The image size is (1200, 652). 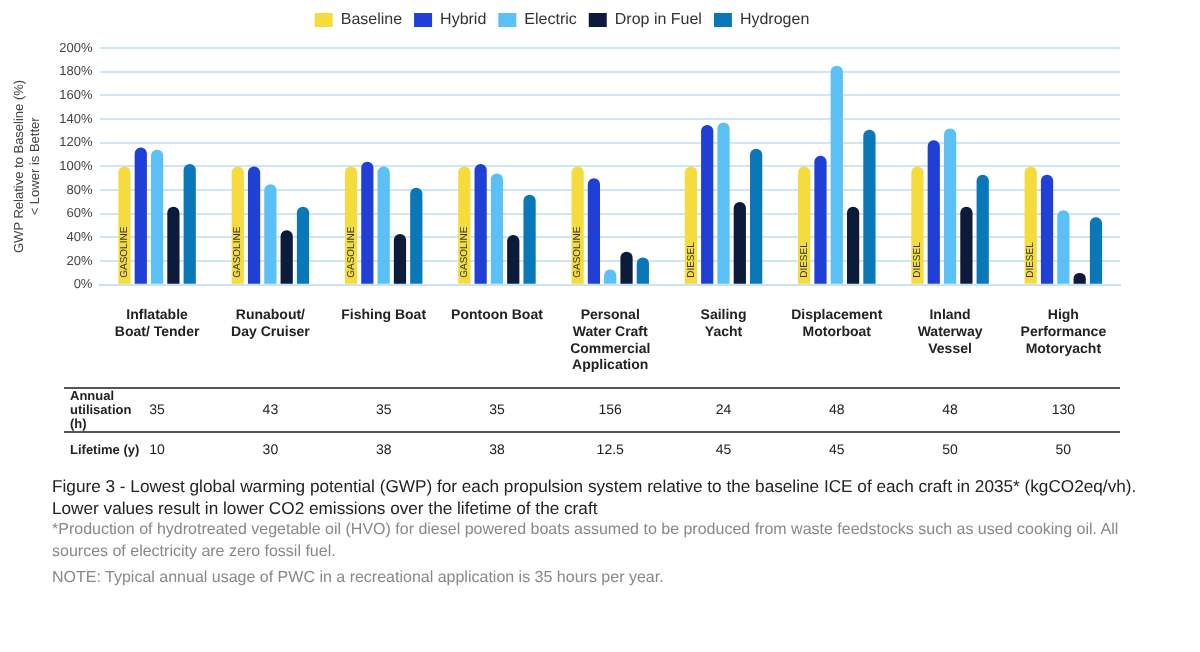 I want to click on text: Figure 3 - Lowest global warming potential (GWP) for each propulsion system relative to the baseline ICE of each craft in 2035* (kgCO2eq/vh). Lower values result in lower CO2 emissions over the lifetime of the craft, so click(x=595, y=498).